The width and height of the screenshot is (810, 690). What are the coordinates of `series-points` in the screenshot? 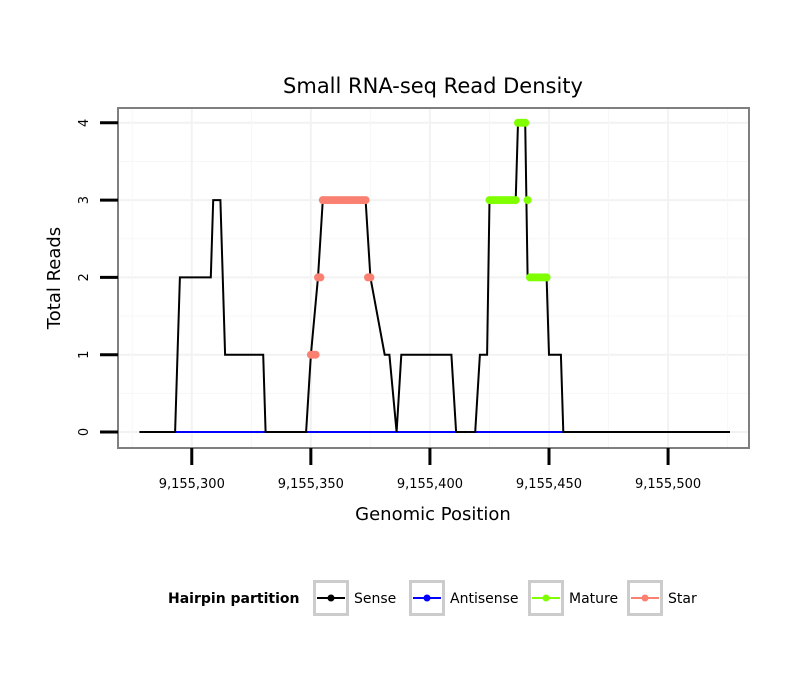 It's located at (428, 238).